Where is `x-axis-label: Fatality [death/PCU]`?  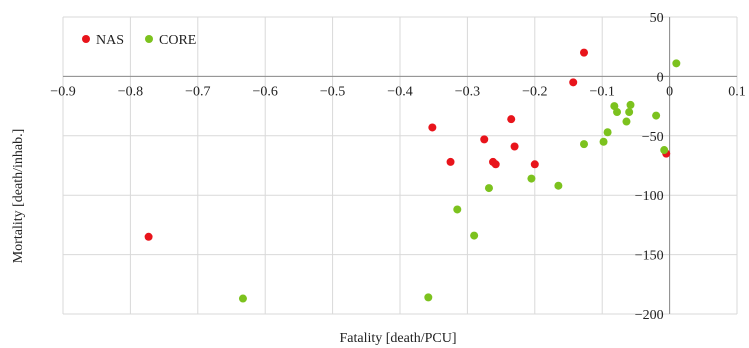 x-axis-label: Fatality [death/PCU] is located at coordinates (397, 338).